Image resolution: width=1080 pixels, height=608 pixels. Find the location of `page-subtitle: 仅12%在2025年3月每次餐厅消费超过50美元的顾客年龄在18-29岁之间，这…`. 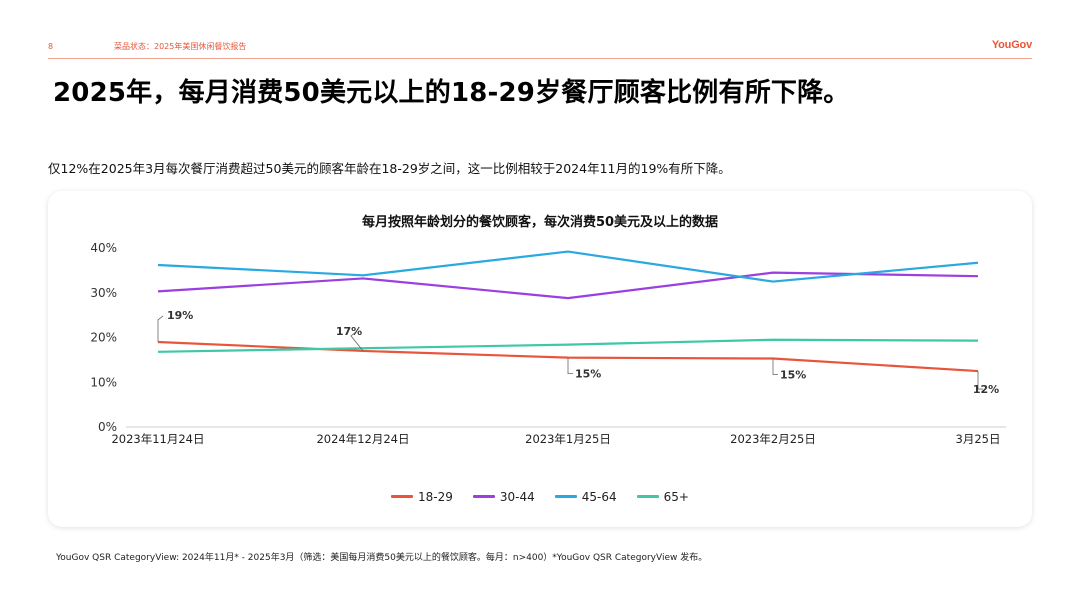

page-subtitle: 仅12%在2025年3月每次餐厅消费超过50美元的顾客年龄在18-29岁之间，这… is located at coordinates (389, 168).